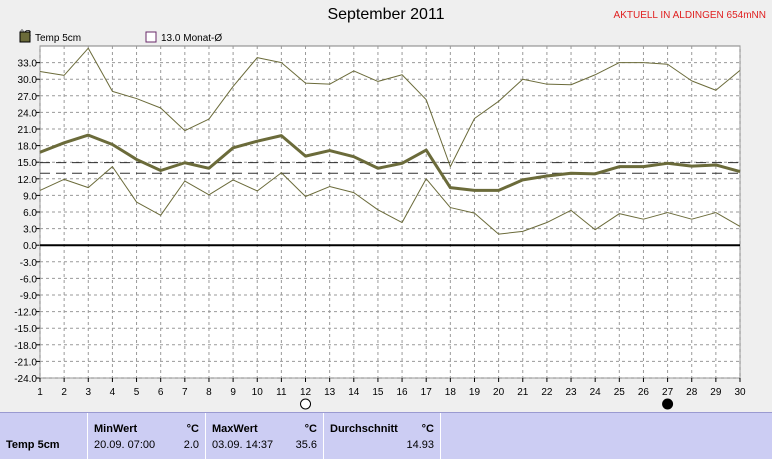 The height and width of the screenshot is (459, 772). I want to click on x-tick-label: 25, so click(620, 392).